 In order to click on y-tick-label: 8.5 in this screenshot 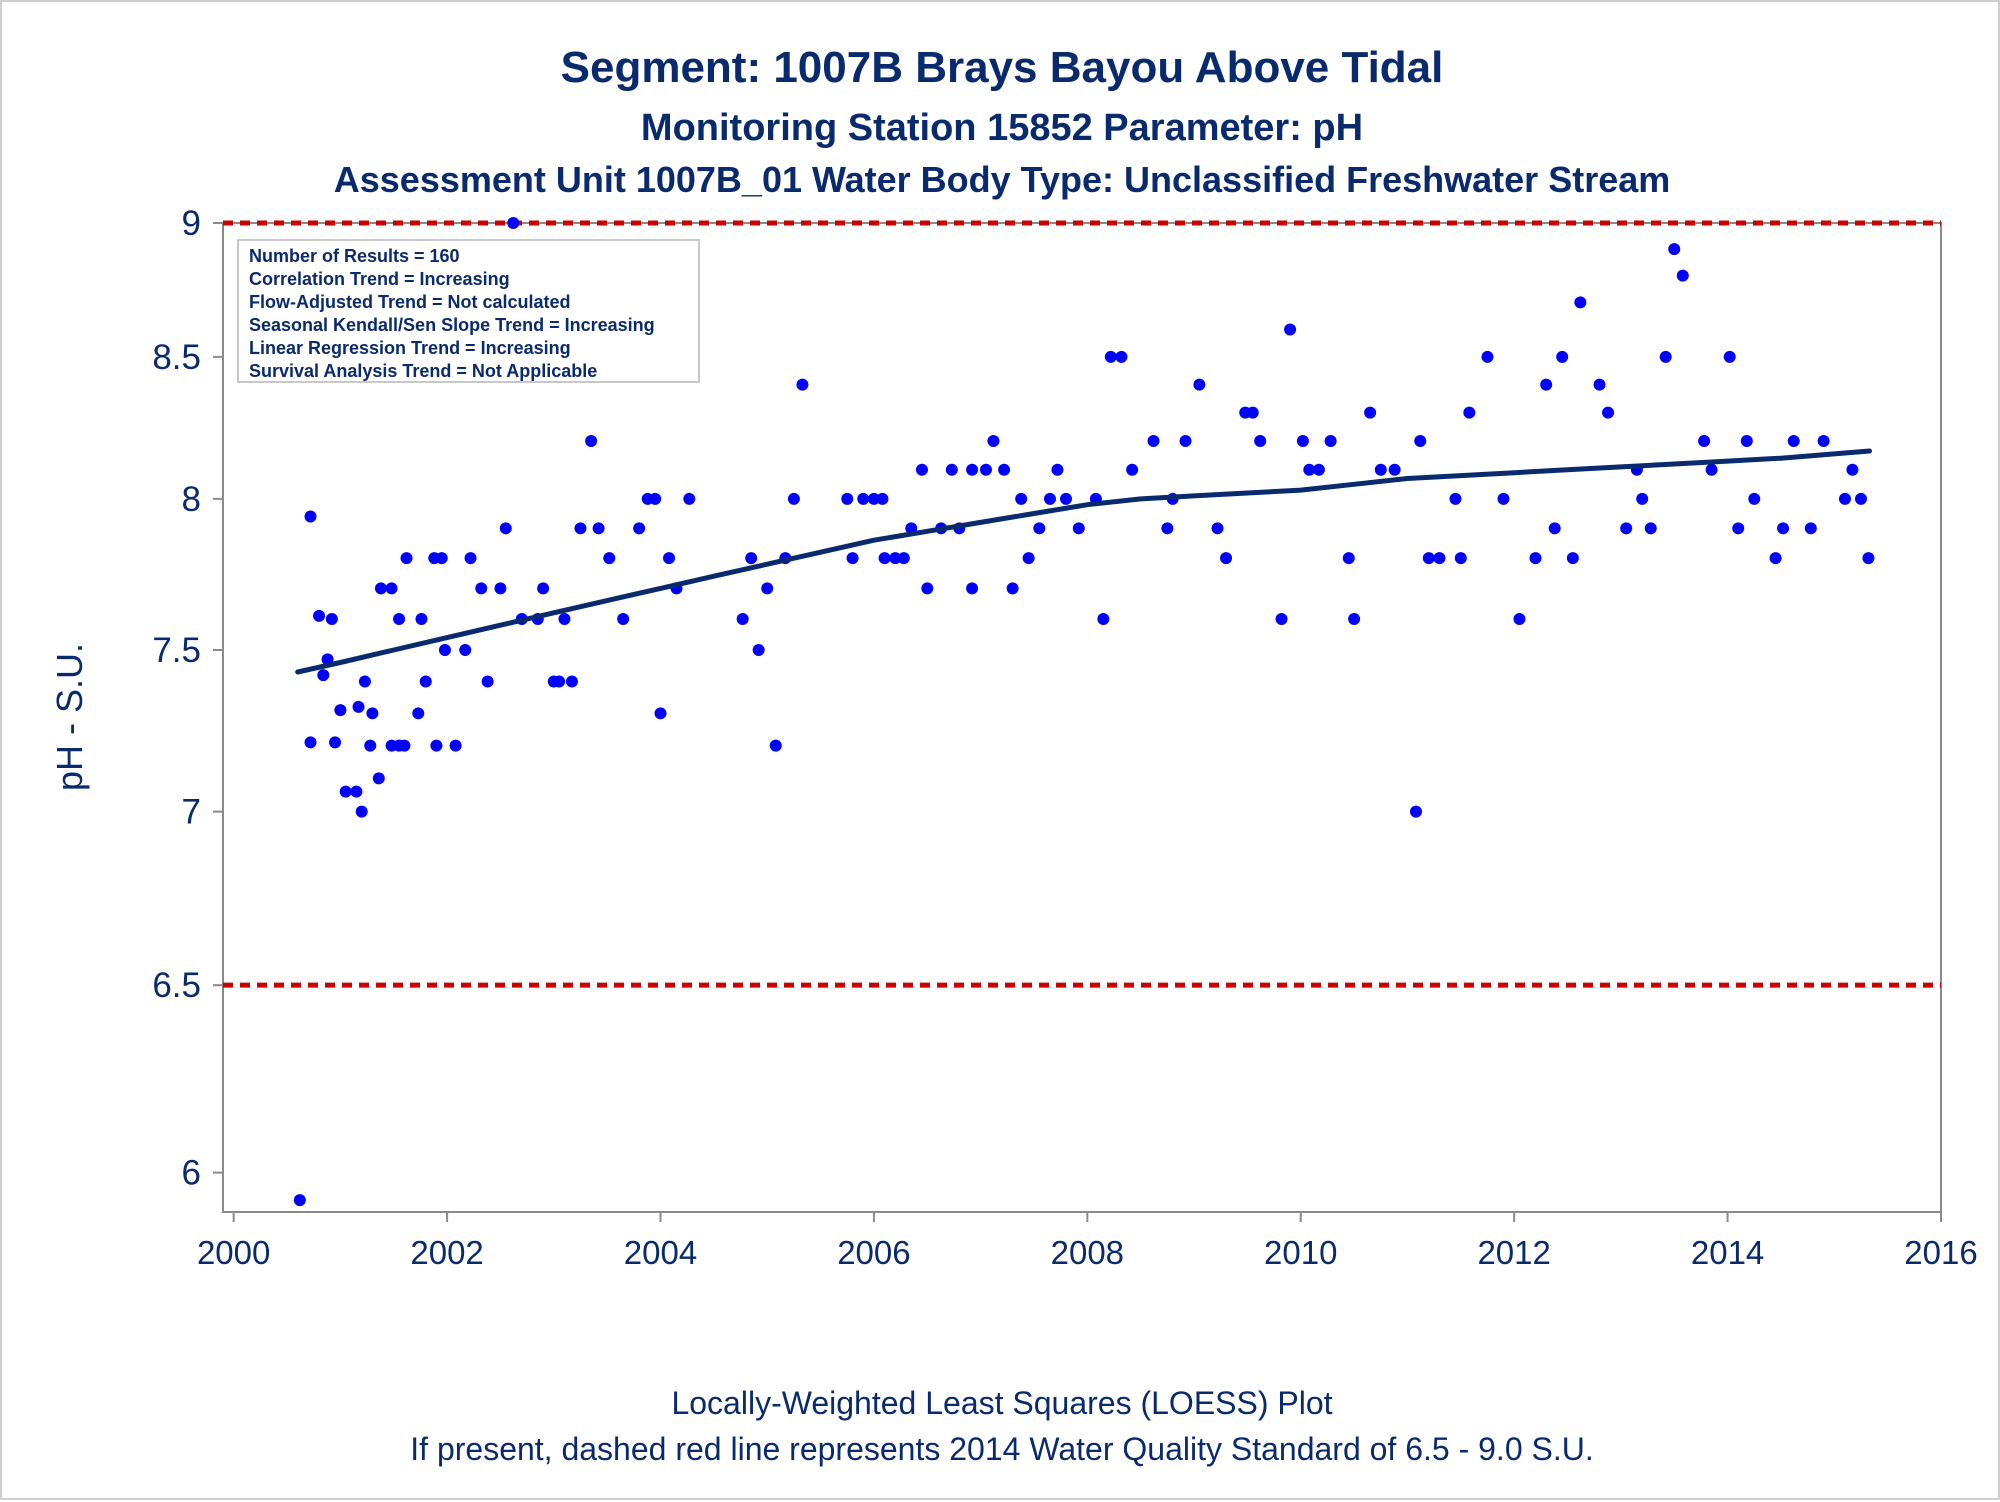, I will do `click(176, 357)`.